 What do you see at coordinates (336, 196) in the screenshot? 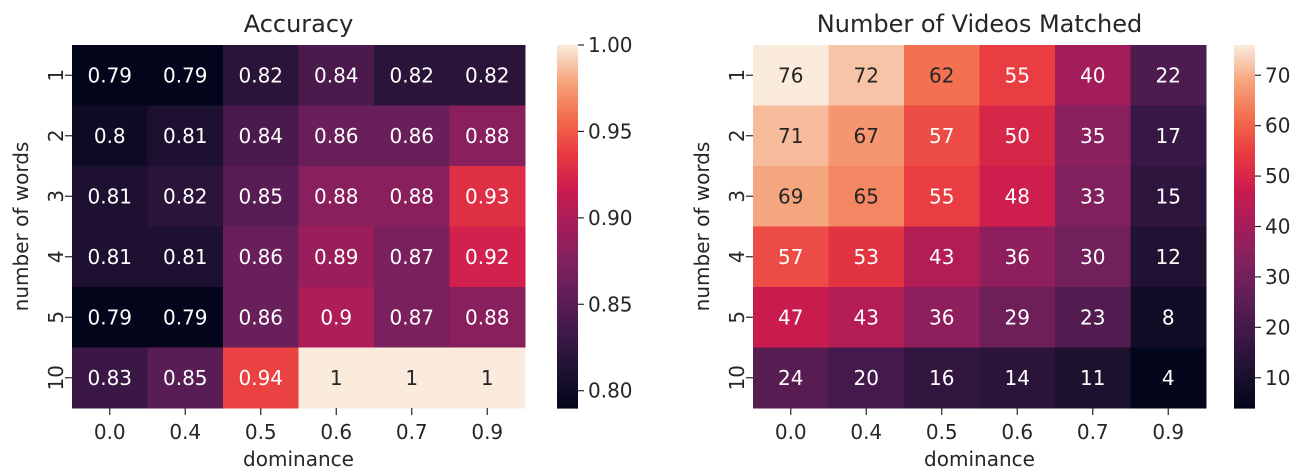
I see `cell-label: 0.88` at bounding box center [336, 196].